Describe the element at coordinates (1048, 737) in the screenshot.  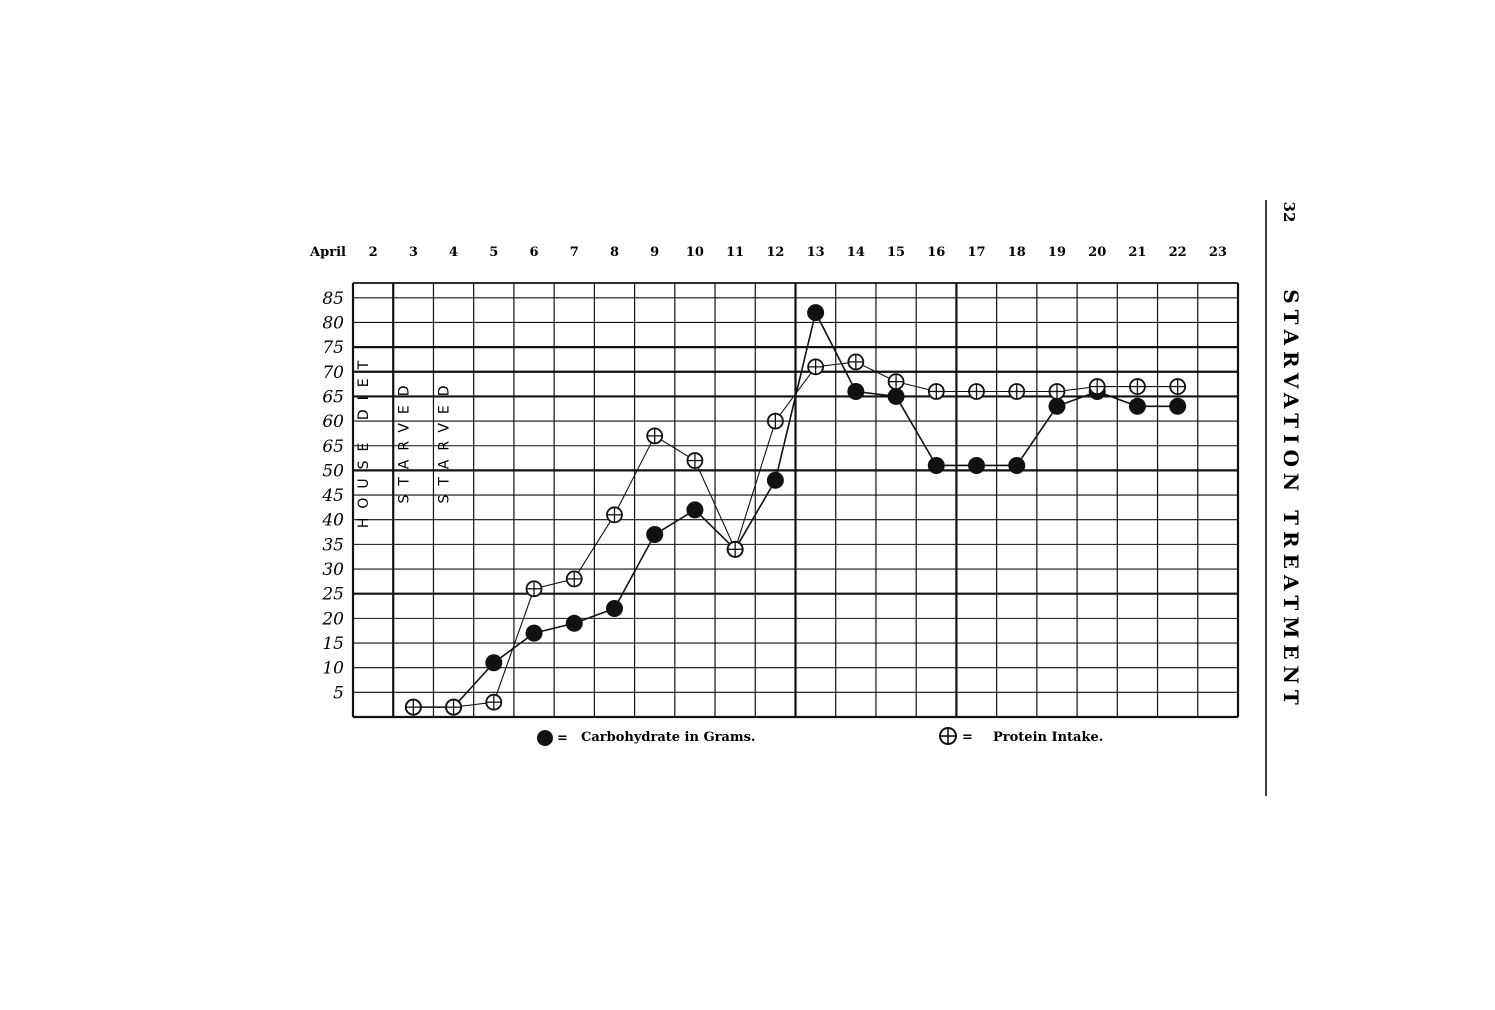
I see `legend-protein-label: Protein Intake.` at that location.